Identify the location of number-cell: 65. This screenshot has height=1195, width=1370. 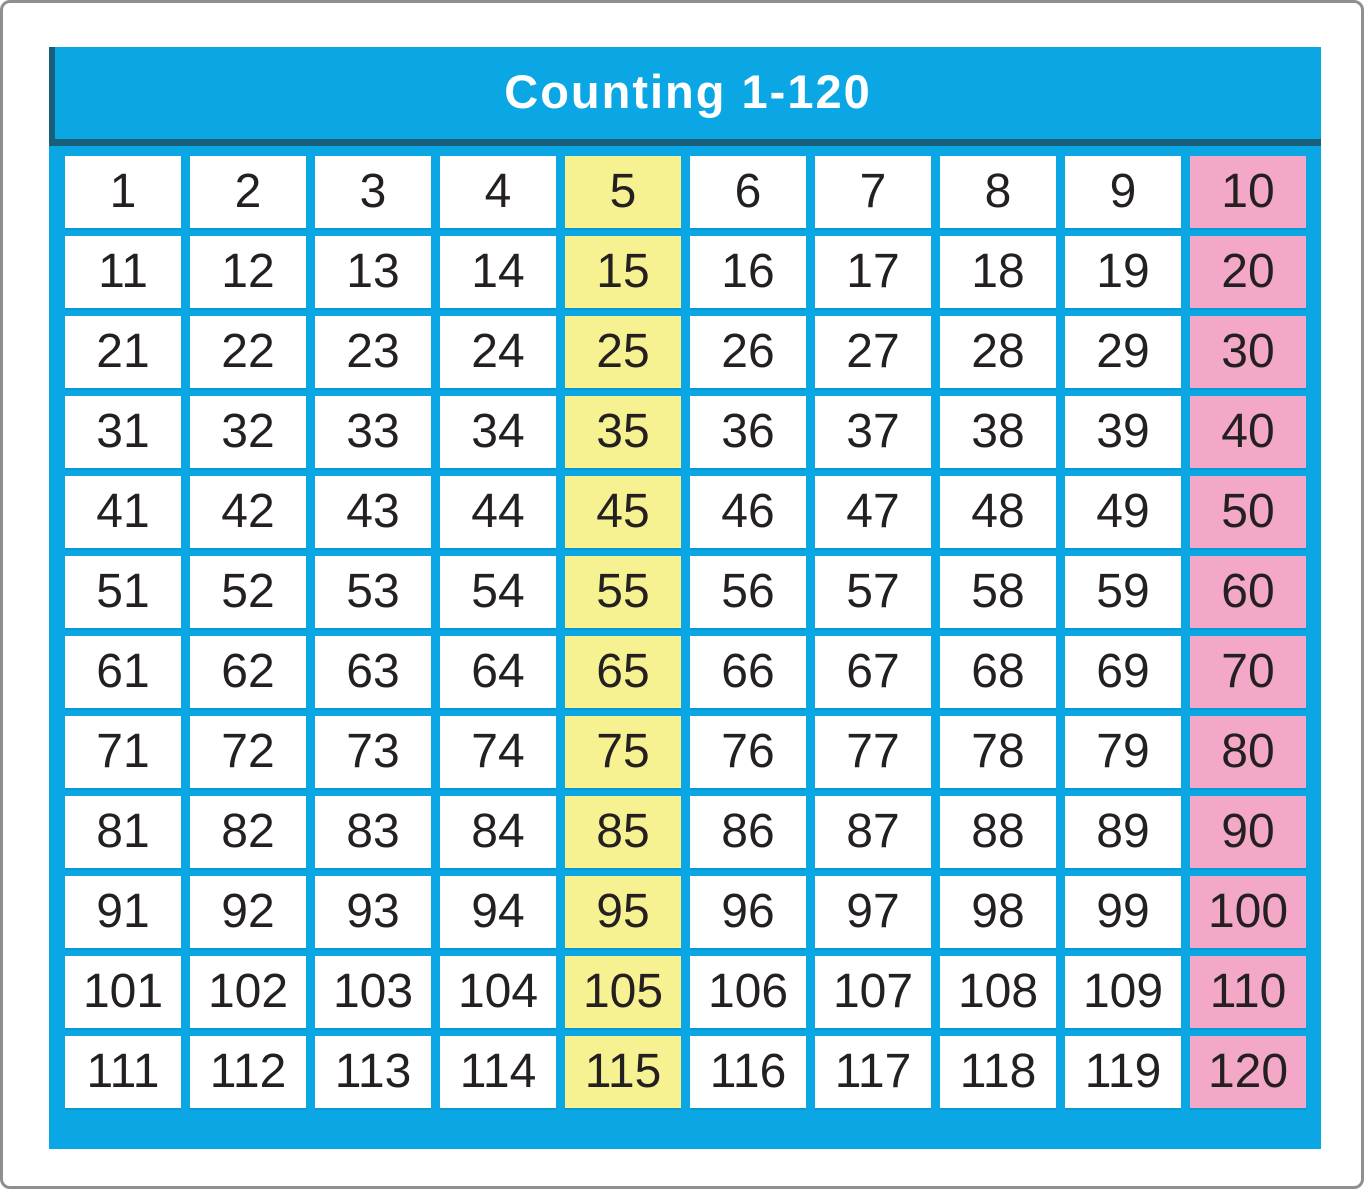
(623, 672).